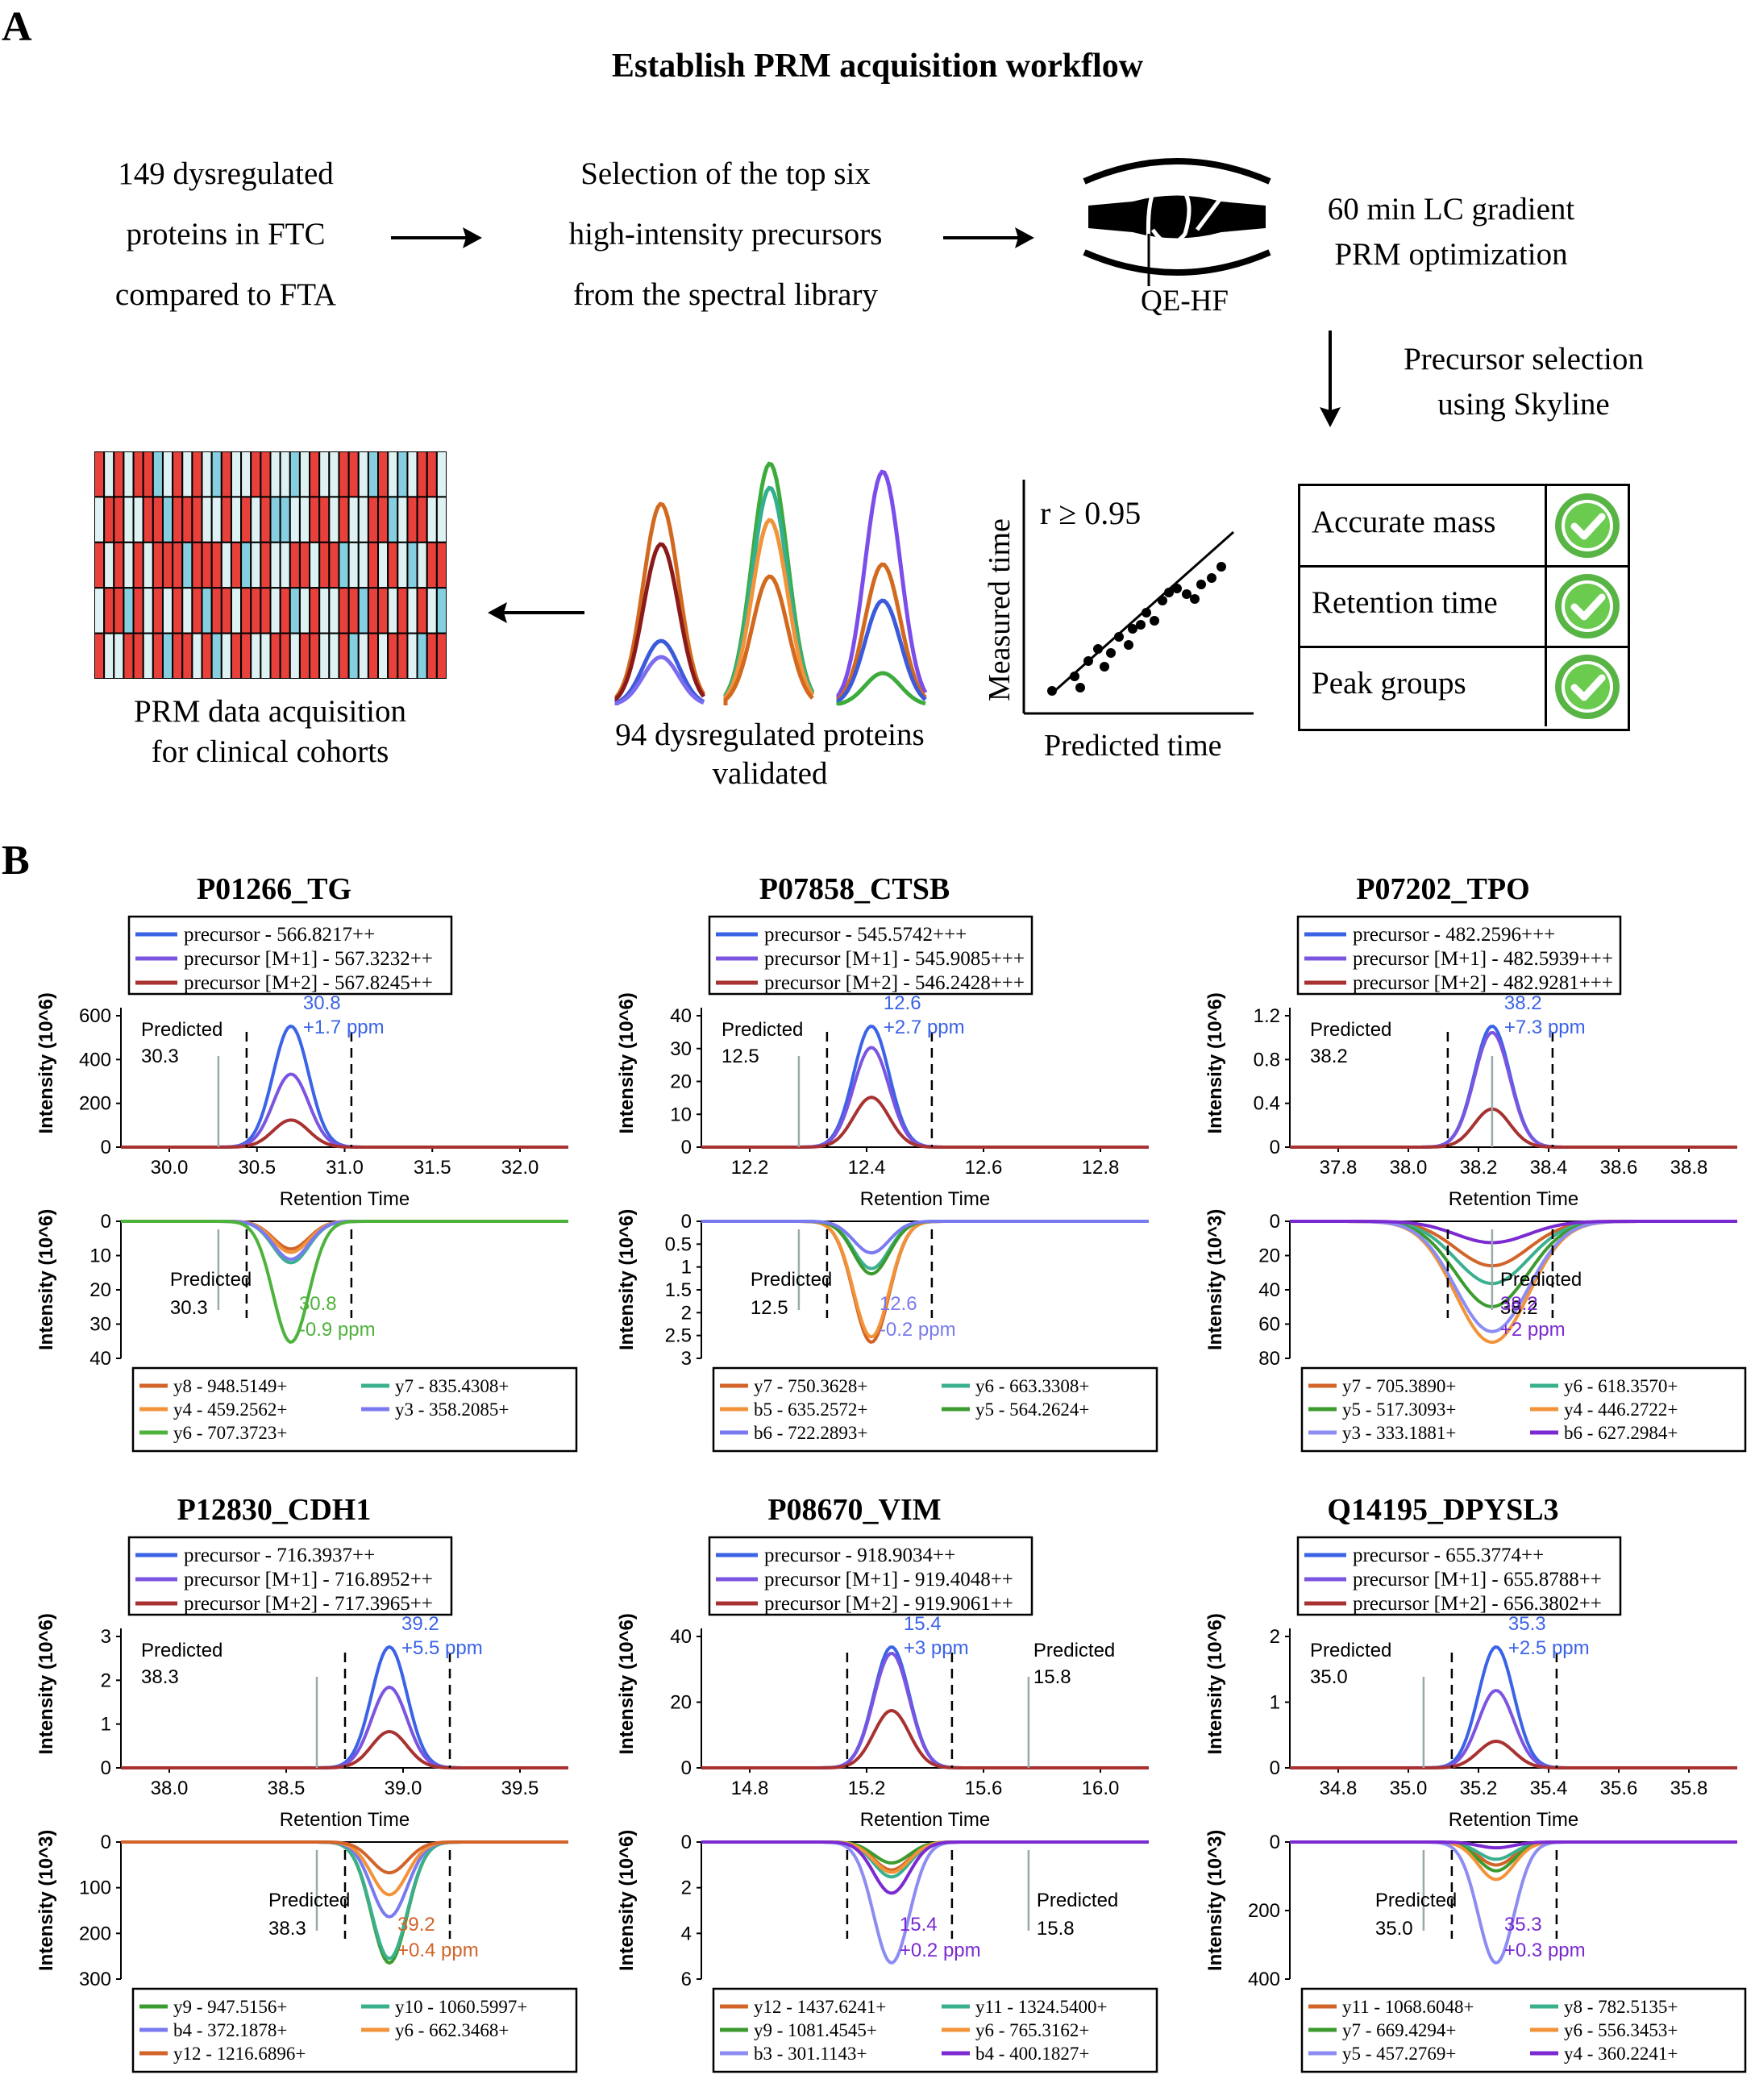  What do you see at coordinates (1399, 2030) in the screenshot?
I see `legend-entry: y7 - 669.4294+` at bounding box center [1399, 2030].